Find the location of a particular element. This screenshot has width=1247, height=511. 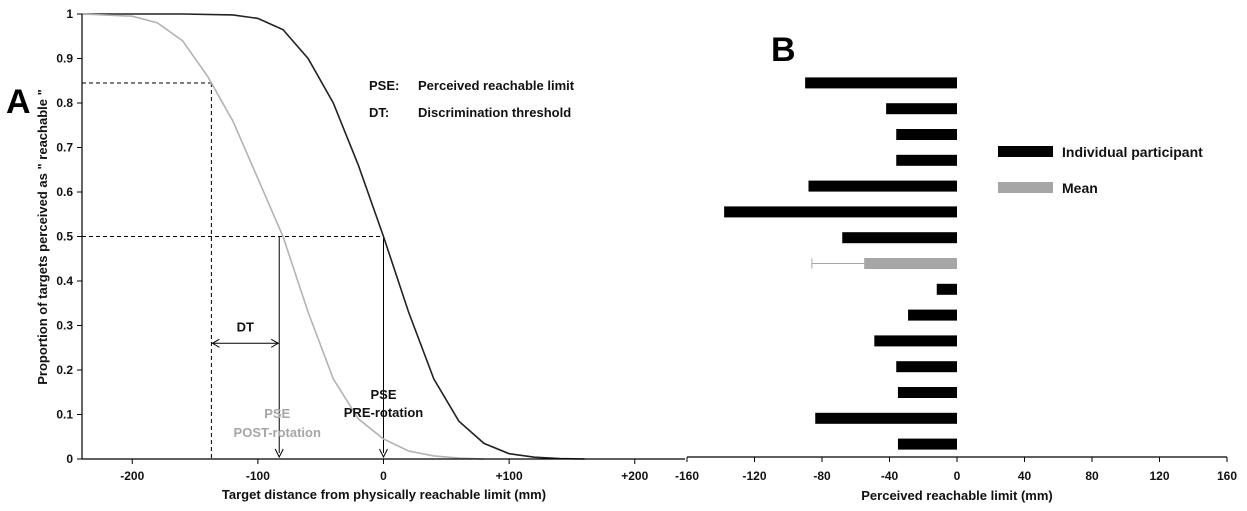

panel-b-x-tick-label: 120 is located at coordinates (1159, 476).